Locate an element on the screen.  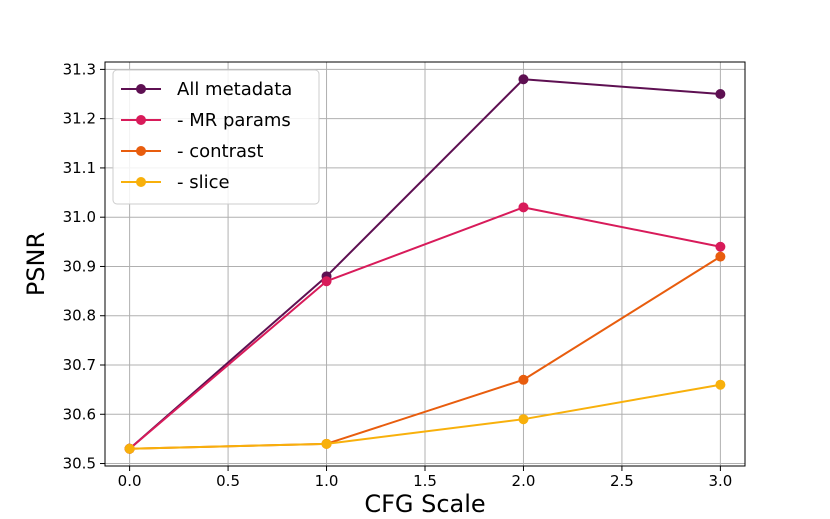
x-tick-label: 1.5 is located at coordinates (425, 481).